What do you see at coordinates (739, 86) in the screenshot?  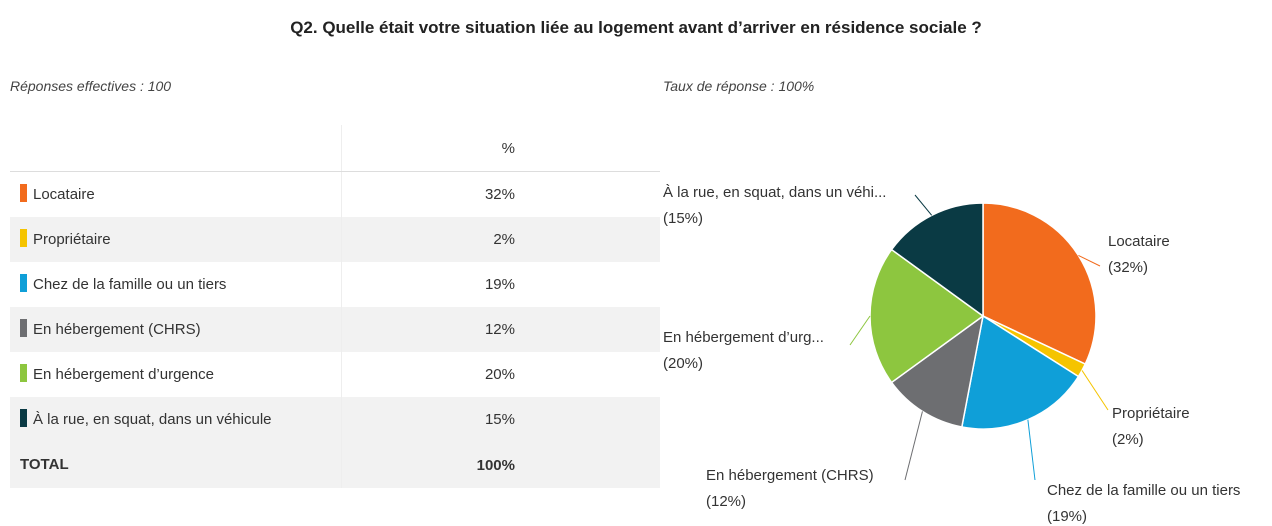 I see `response-rate: Taux de réponse : 100%` at bounding box center [739, 86].